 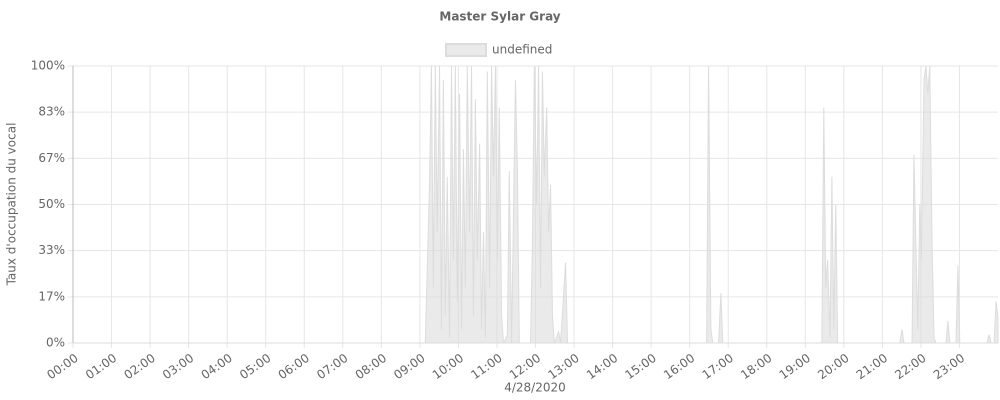 What do you see at coordinates (756, 366) in the screenshot?
I see `x-tick-label: 18:00` at bounding box center [756, 366].